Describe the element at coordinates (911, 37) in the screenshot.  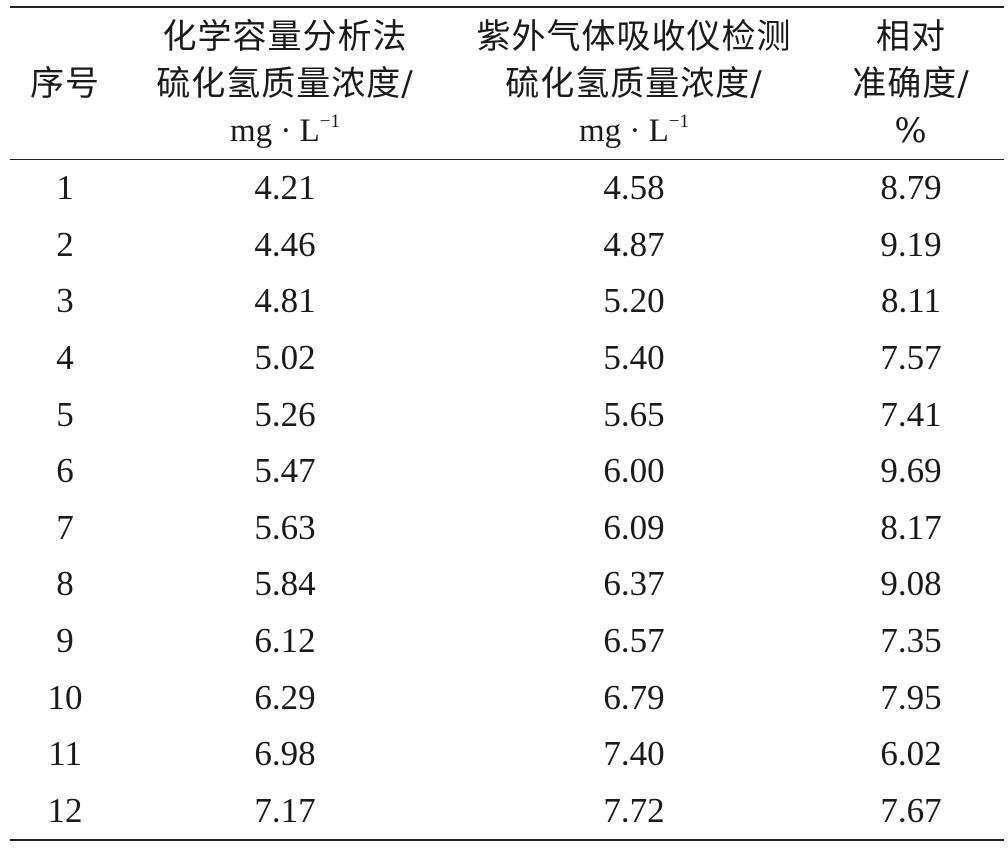
I see `header-line: 相对` at that location.